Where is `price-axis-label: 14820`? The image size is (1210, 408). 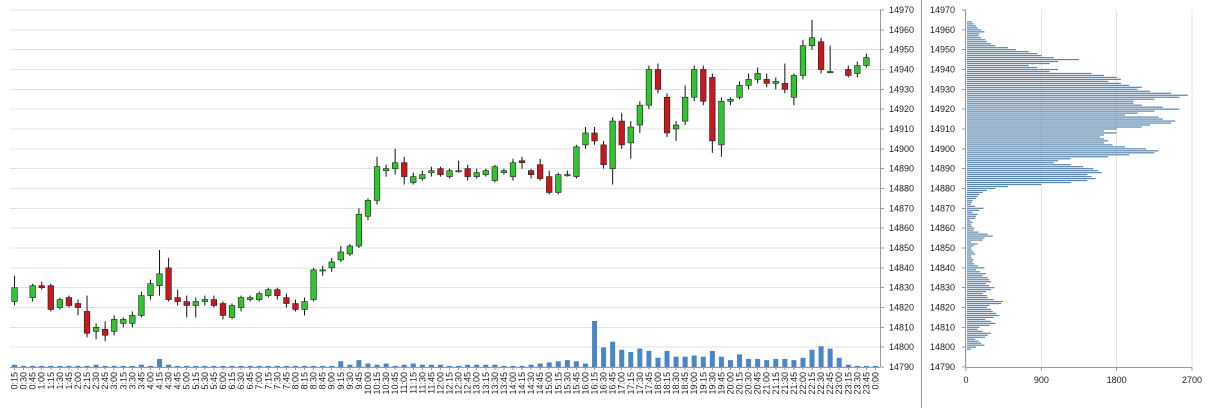
price-axis-label: 14820 is located at coordinates (901, 308).